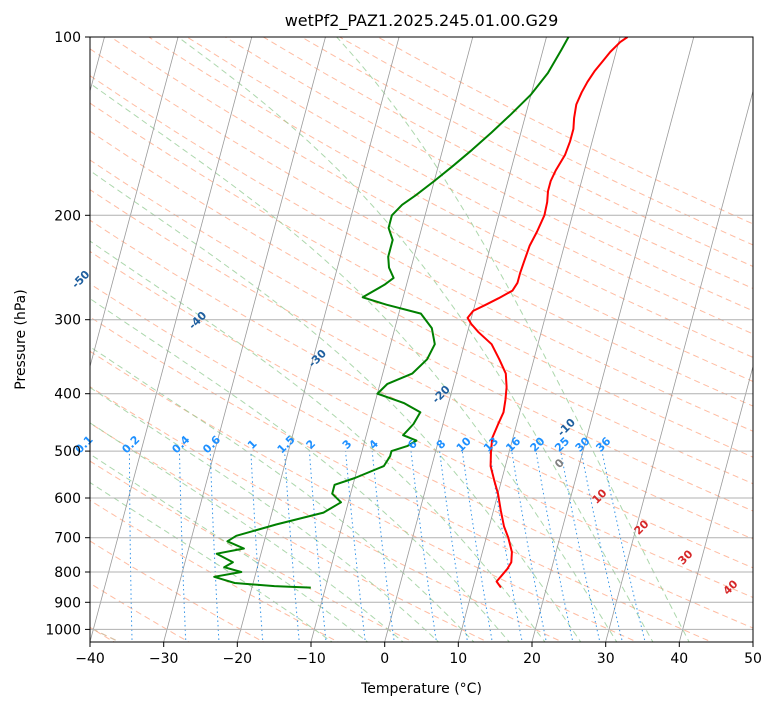 The image size is (775, 712). What do you see at coordinates (422, 21) in the screenshot?
I see `chart-title: wetPf2_PAZ1.2025.245.01.00.G29` at bounding box center [422, 21].